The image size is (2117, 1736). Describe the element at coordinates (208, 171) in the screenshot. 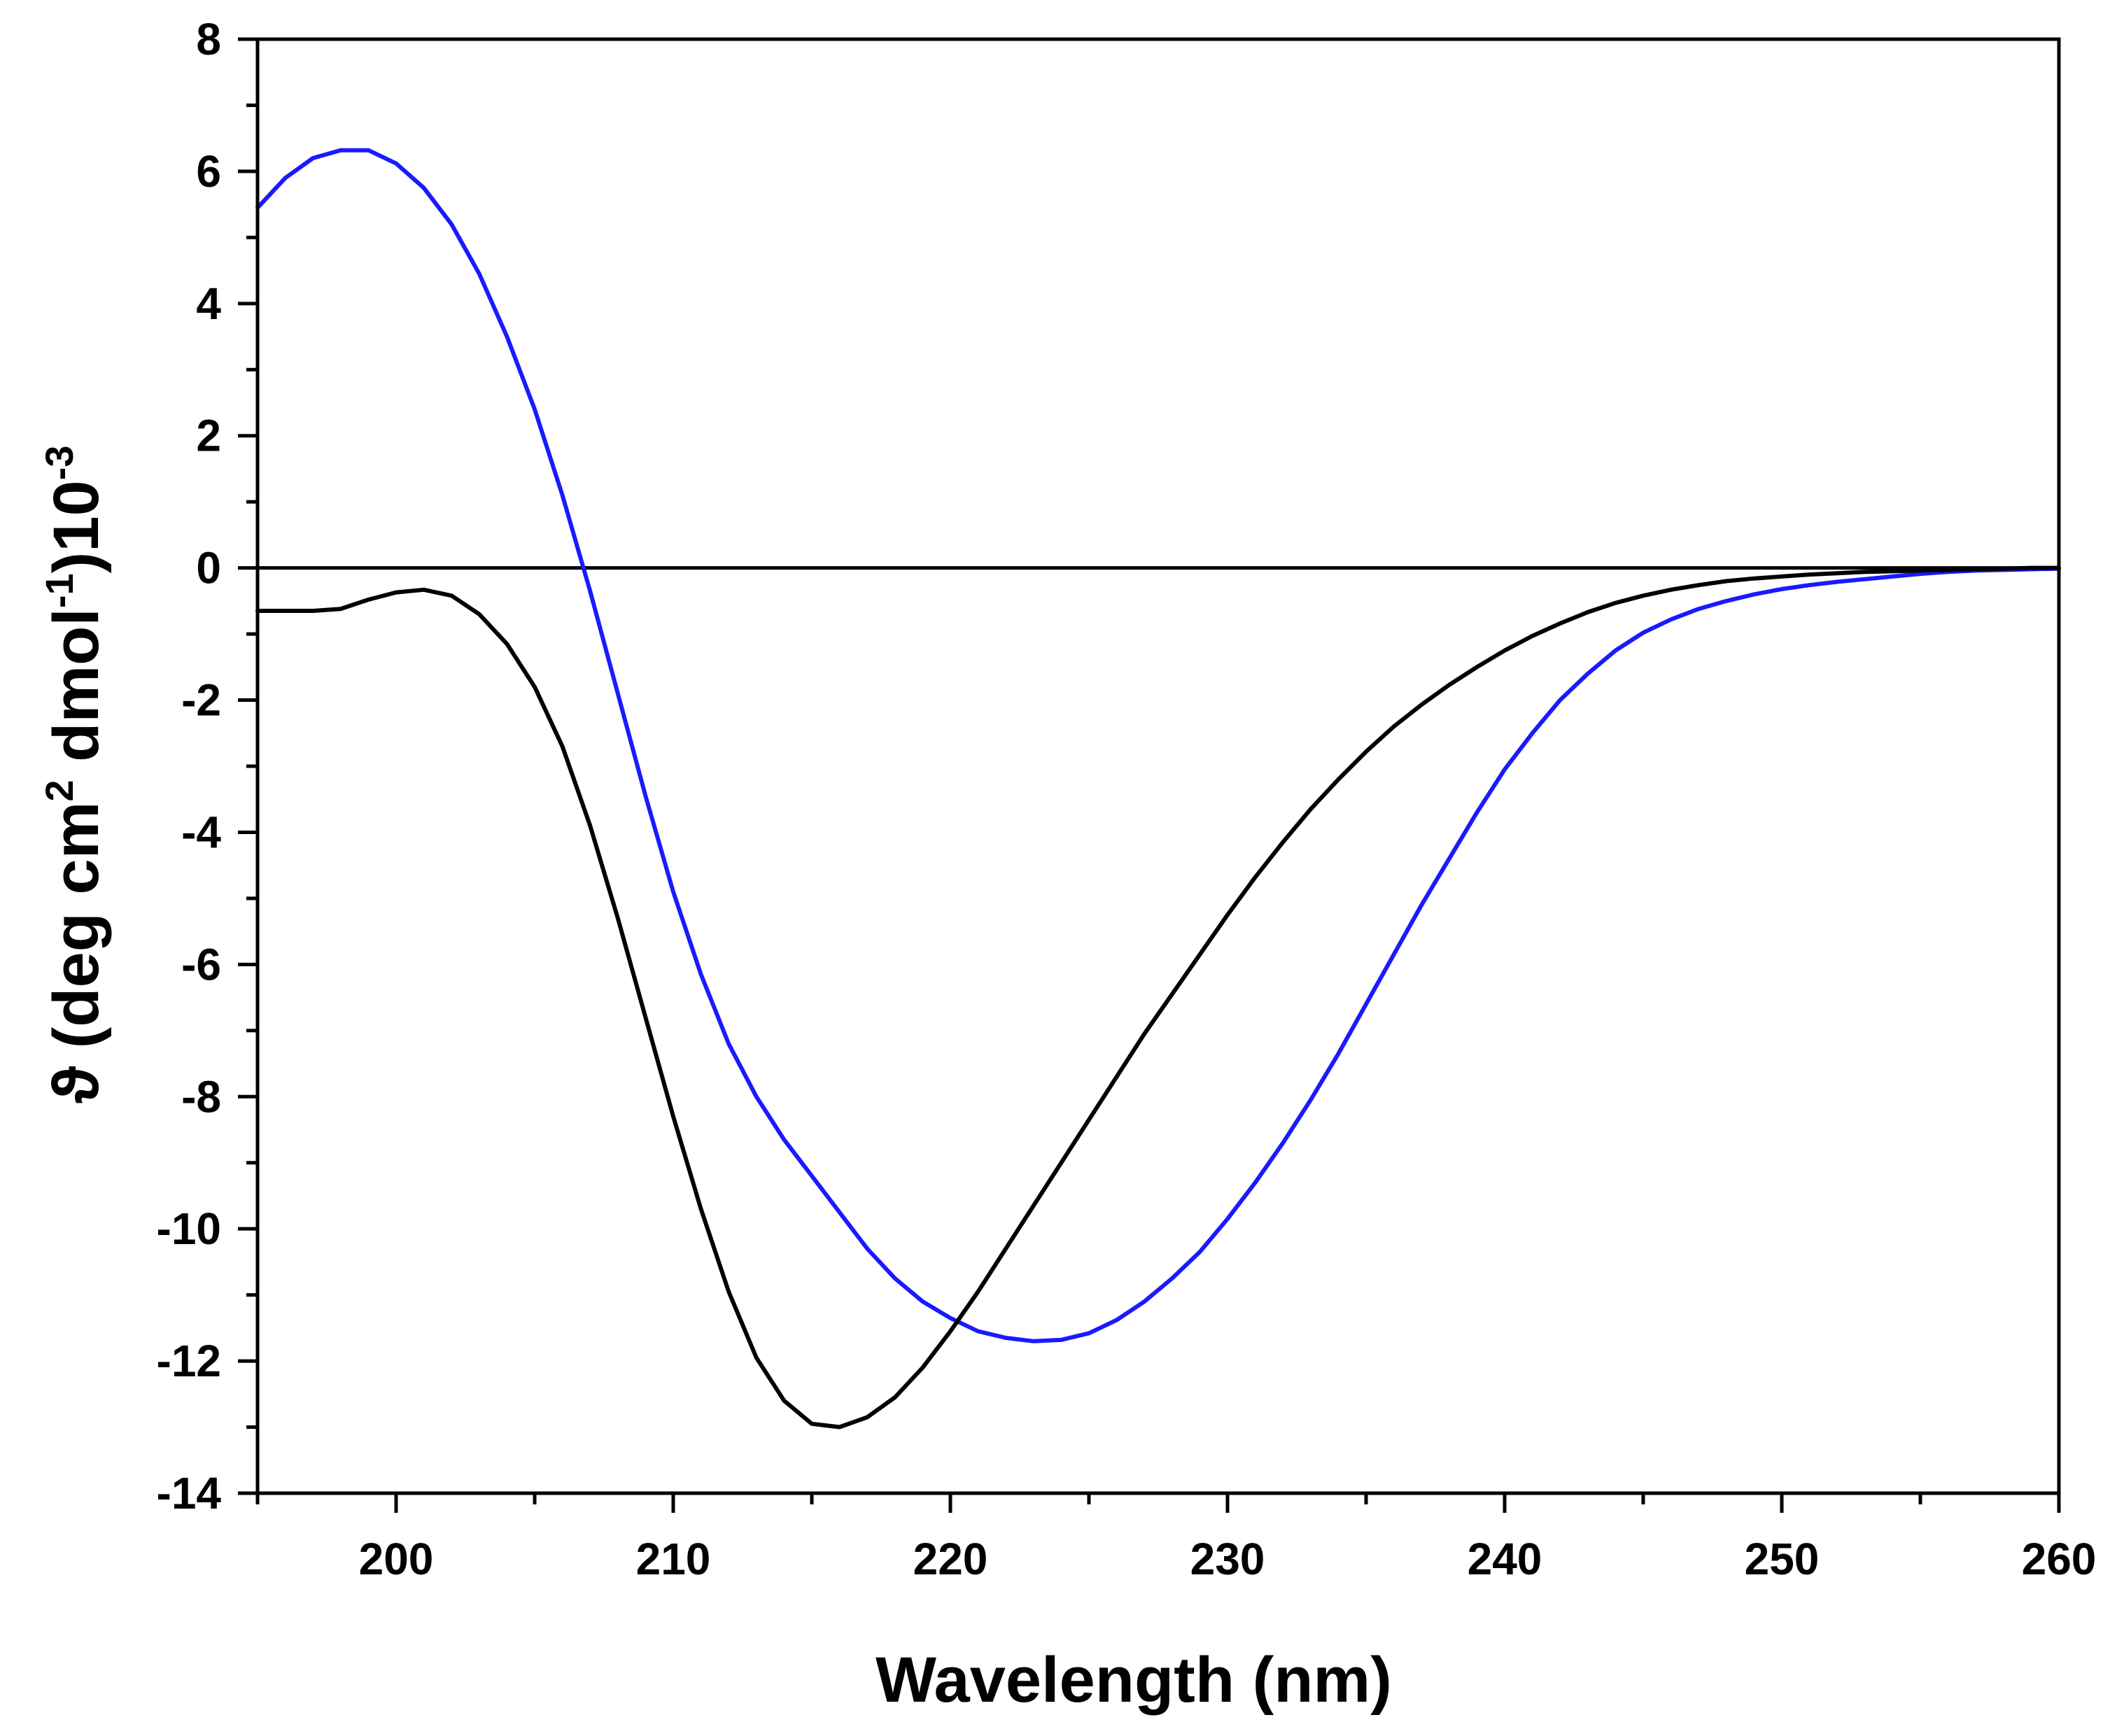

I see `y-tick-label: 6` at that location.